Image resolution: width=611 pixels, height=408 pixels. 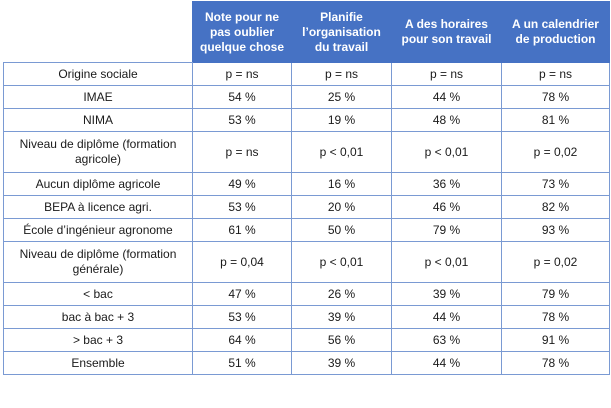 What do you see at coordinates (341, 32) in the screenshot?
I see `column-header-planifie: Planifie l’organisation du travail` at bounding box center [341, 32].